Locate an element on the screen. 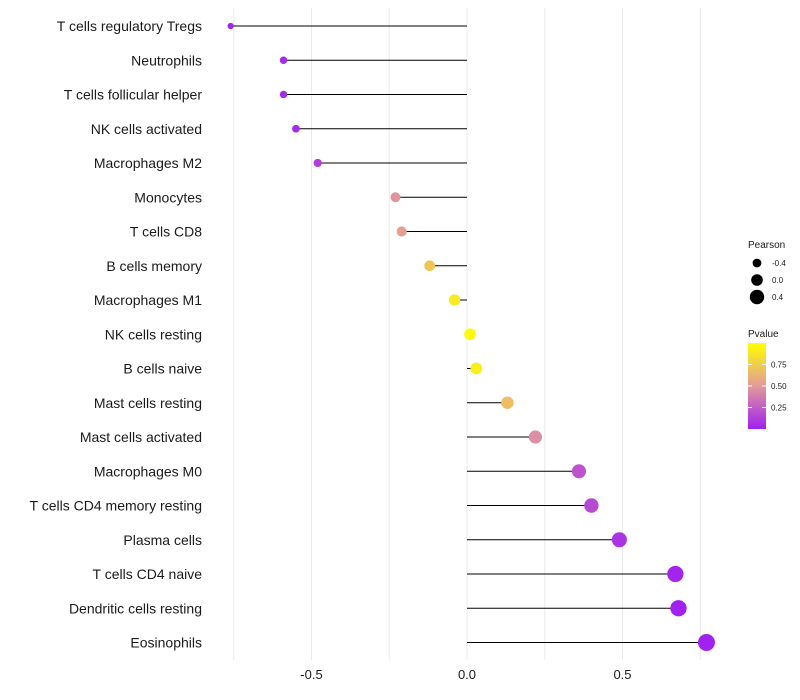 The width and height of the screenshot is (800, 700). x-tick-label: 0.0 is located at coordinates (467, 674).